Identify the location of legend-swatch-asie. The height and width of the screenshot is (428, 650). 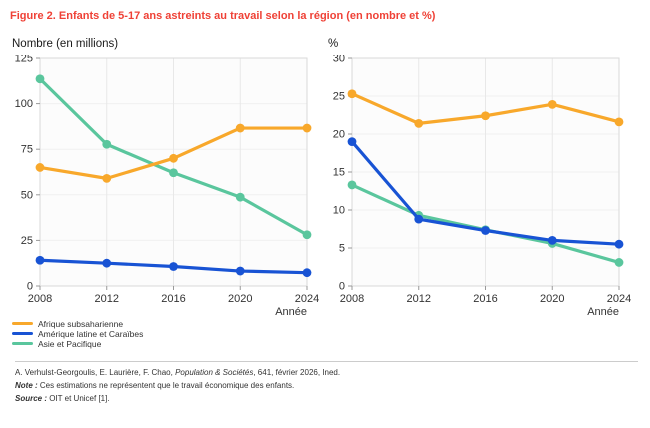
(22, 343).